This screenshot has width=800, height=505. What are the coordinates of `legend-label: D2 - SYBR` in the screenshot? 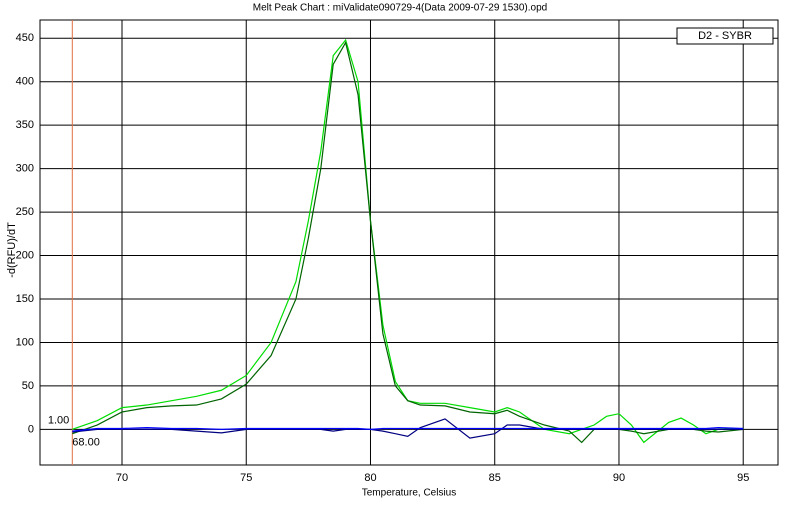 It's located at (725, 36).